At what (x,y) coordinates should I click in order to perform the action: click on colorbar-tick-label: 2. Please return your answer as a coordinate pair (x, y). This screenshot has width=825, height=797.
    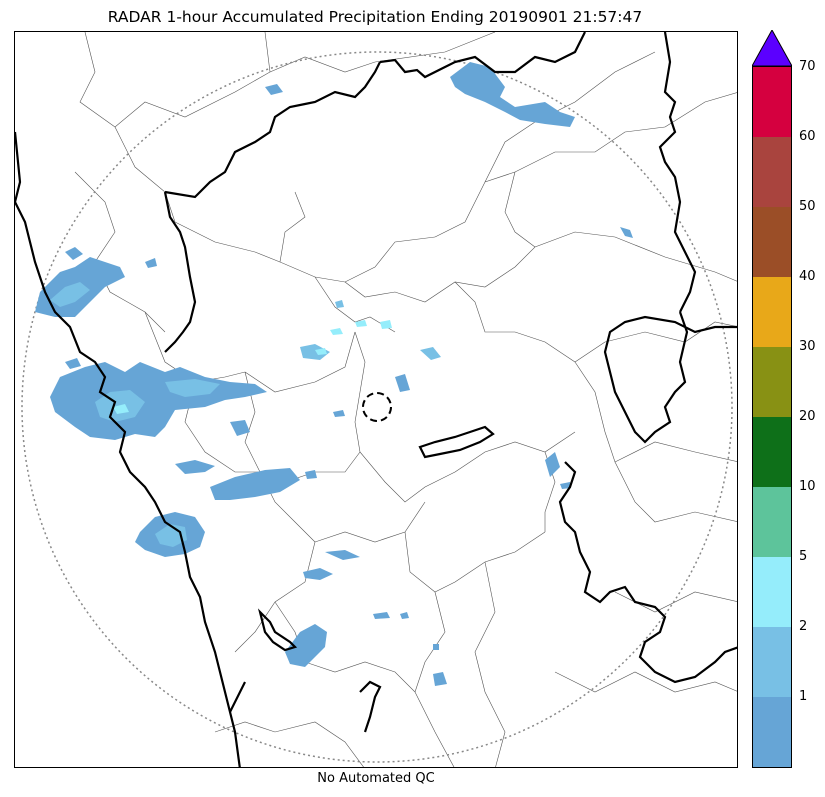
    Looking at the image, I should click on (803, 626).